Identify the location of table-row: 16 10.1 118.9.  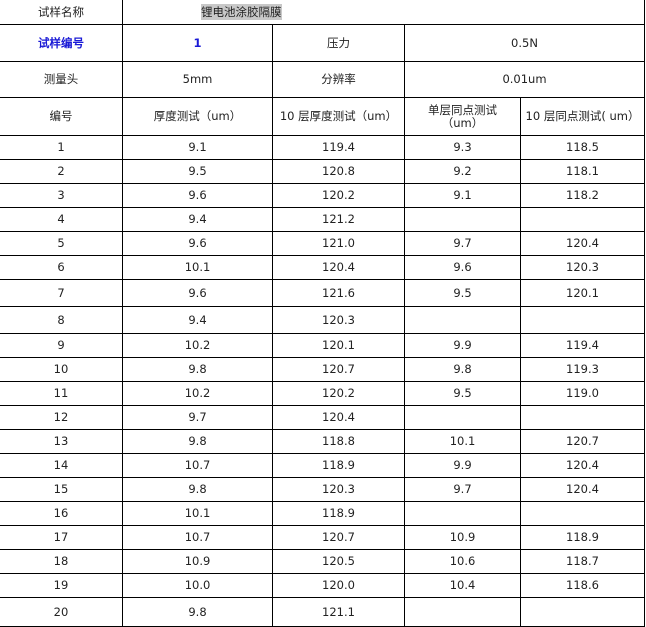
(322, 513).